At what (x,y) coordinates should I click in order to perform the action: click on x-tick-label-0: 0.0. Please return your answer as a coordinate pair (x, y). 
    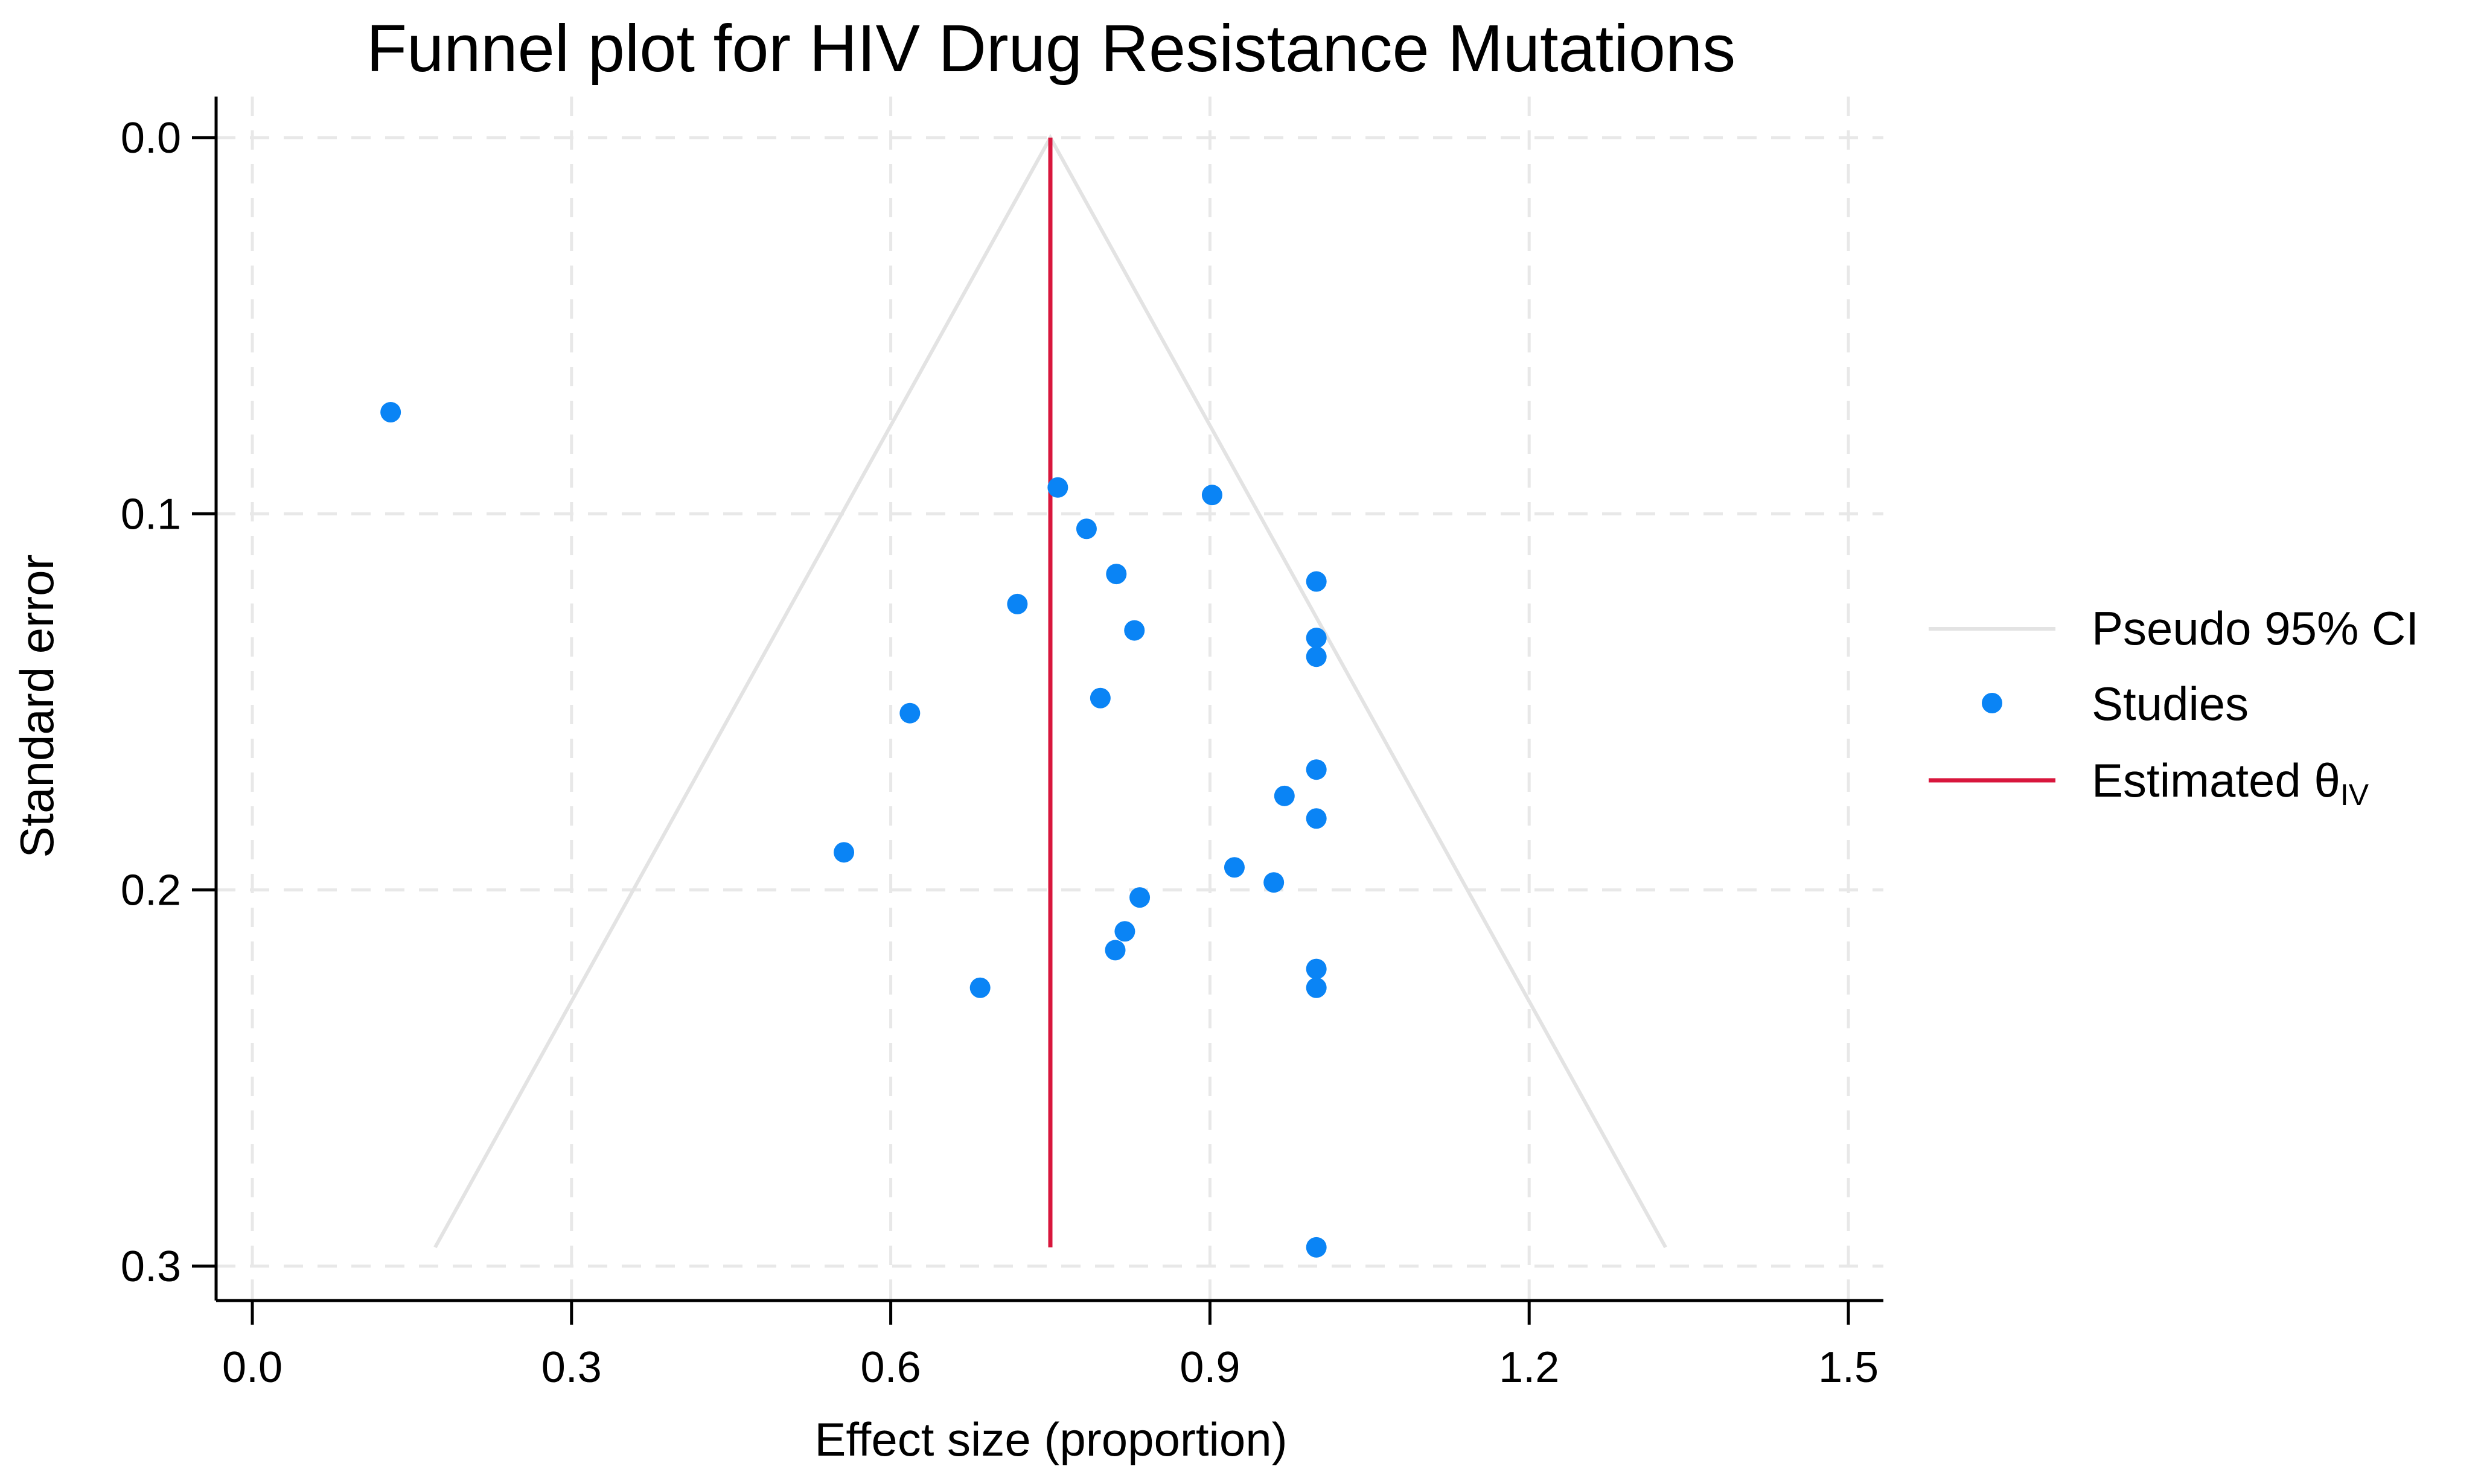
    Looking at the image, I should click on (252, 1368).